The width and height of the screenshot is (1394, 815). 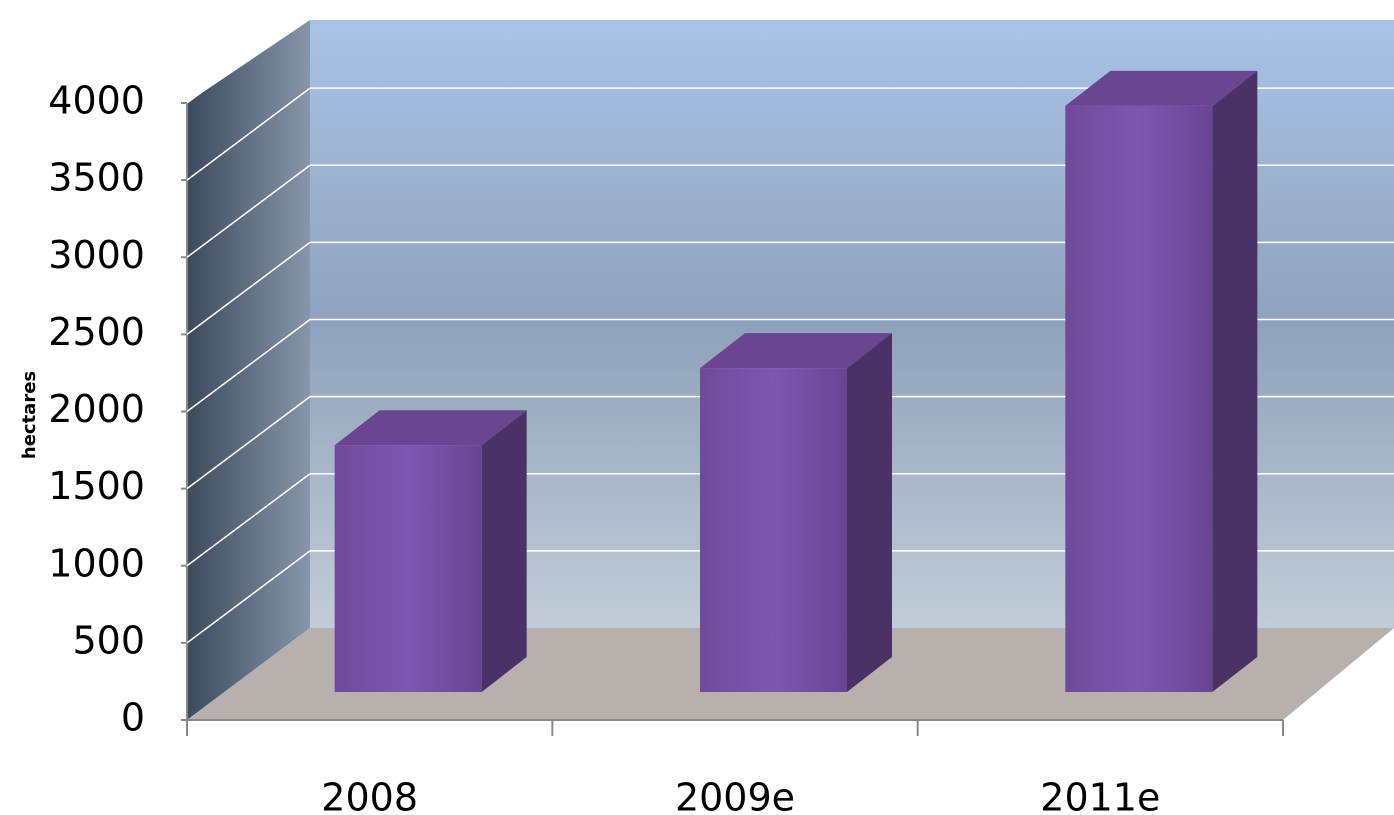 I want to click on side-wall, so click(x=248, y=370).